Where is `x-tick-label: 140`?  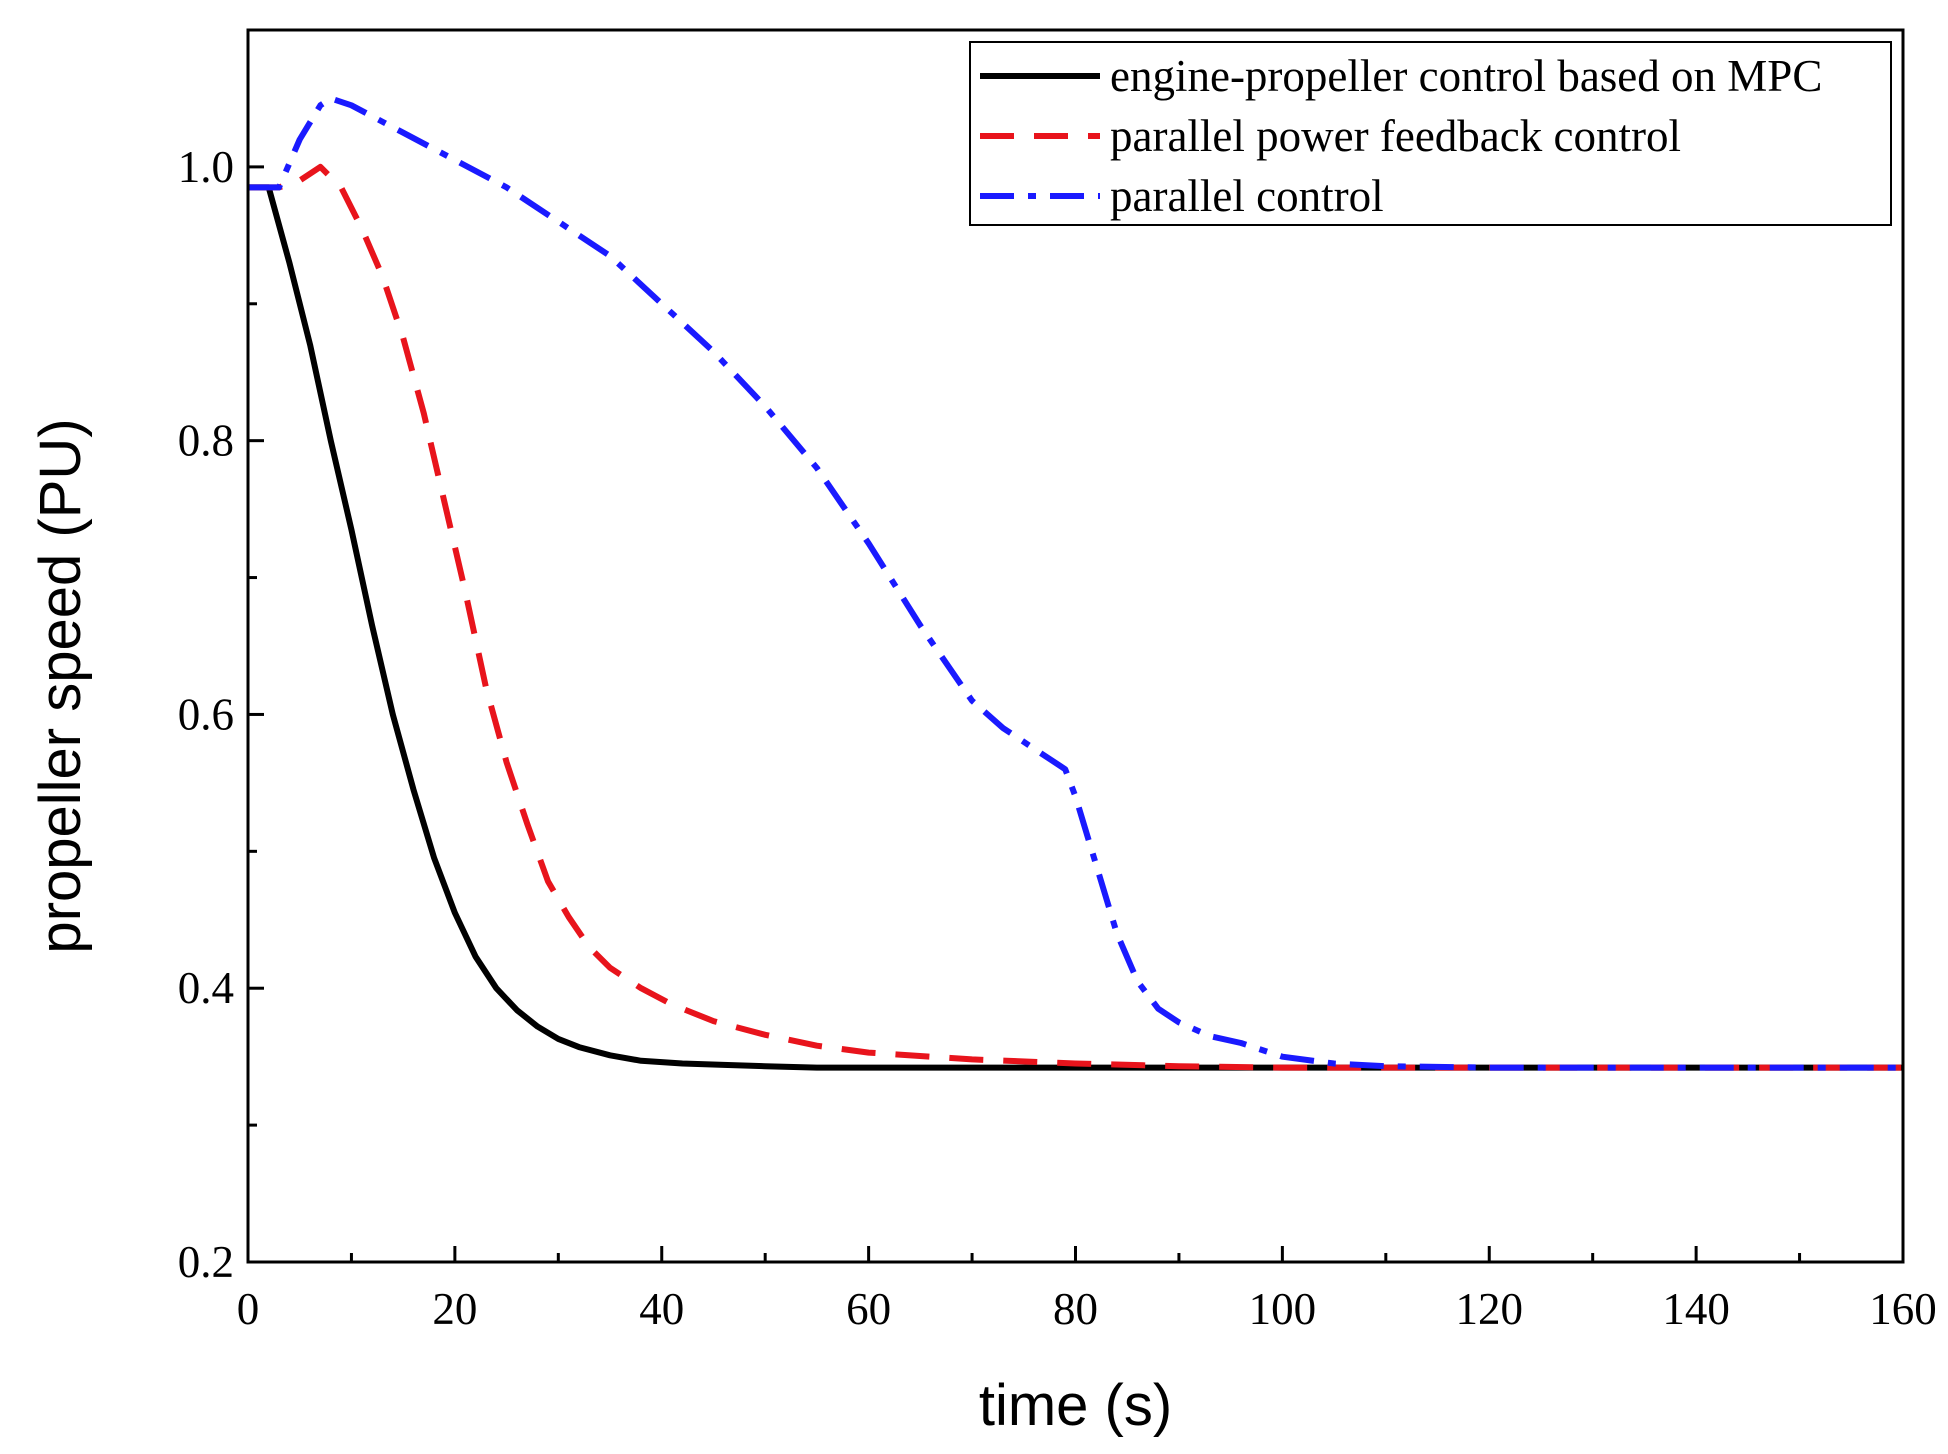 x-tick-label: 140 is located at coordinates (1696, 1309).